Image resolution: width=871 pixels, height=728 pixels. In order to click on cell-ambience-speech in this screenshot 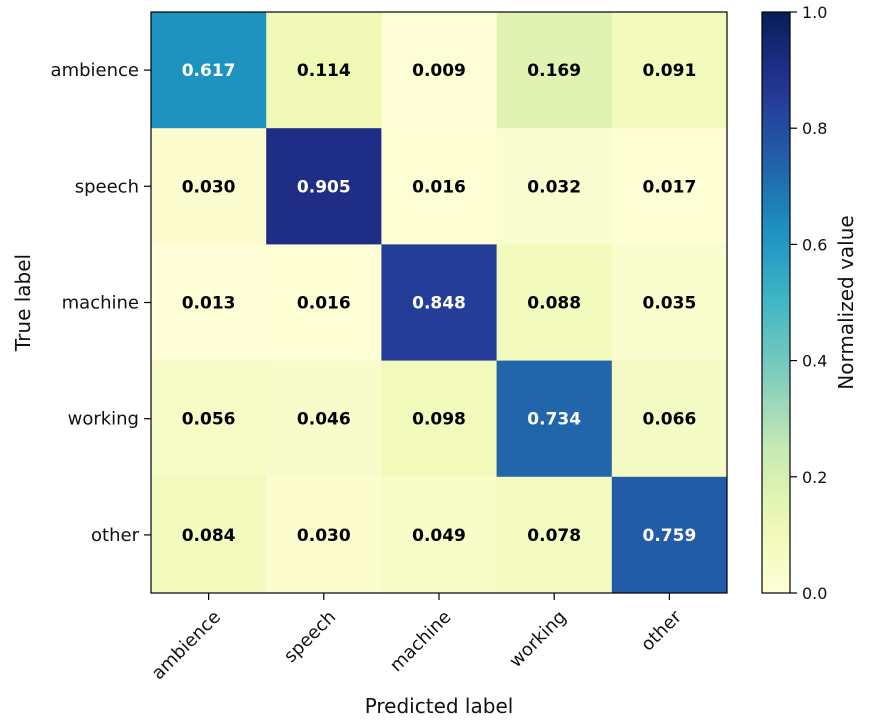, I will do `click(324, 70)`.